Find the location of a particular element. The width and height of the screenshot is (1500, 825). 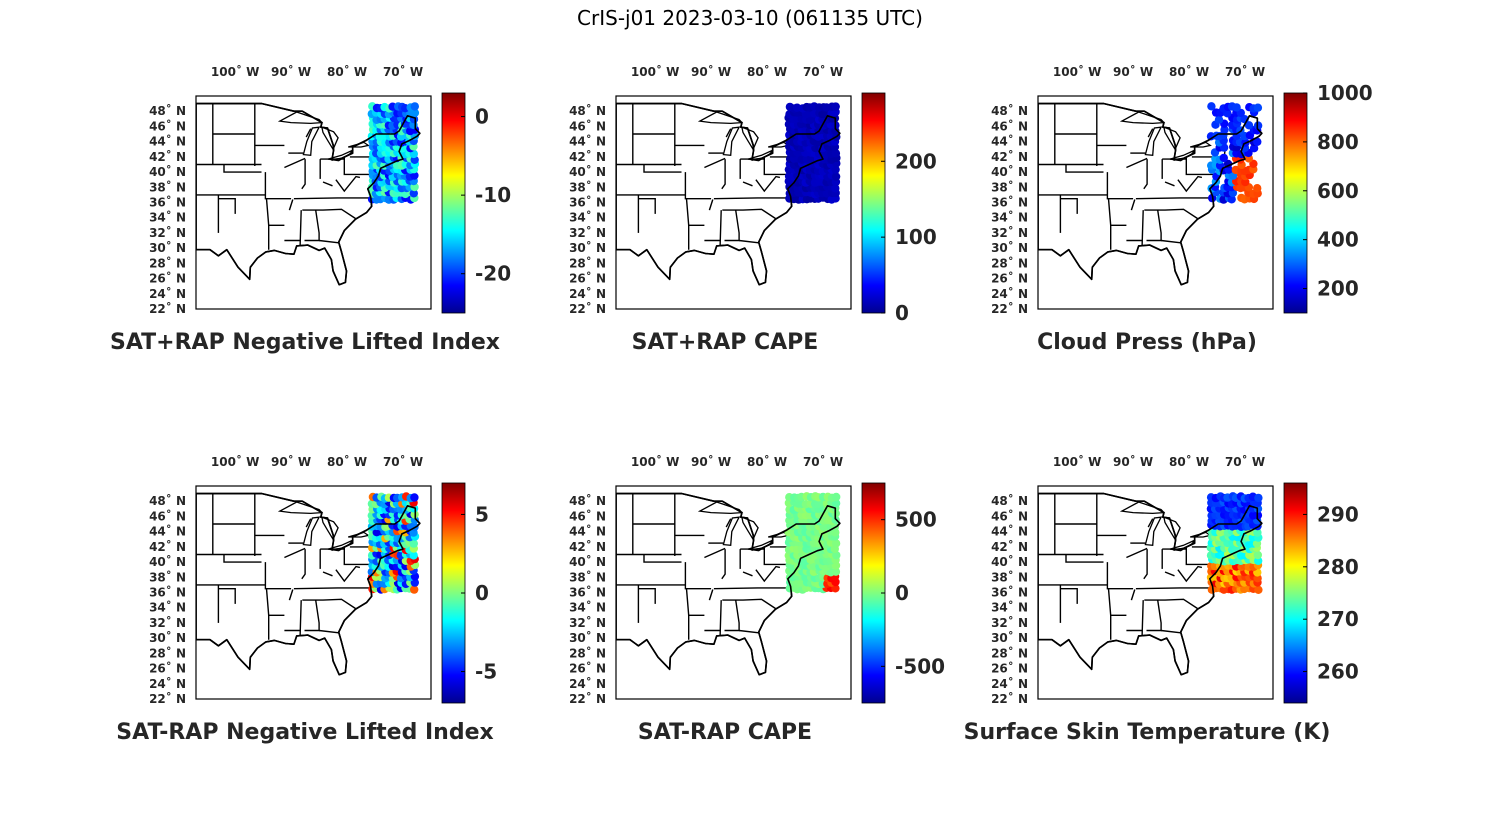

colorbar-tick-label: -10 is located at coordinates (493, 195).